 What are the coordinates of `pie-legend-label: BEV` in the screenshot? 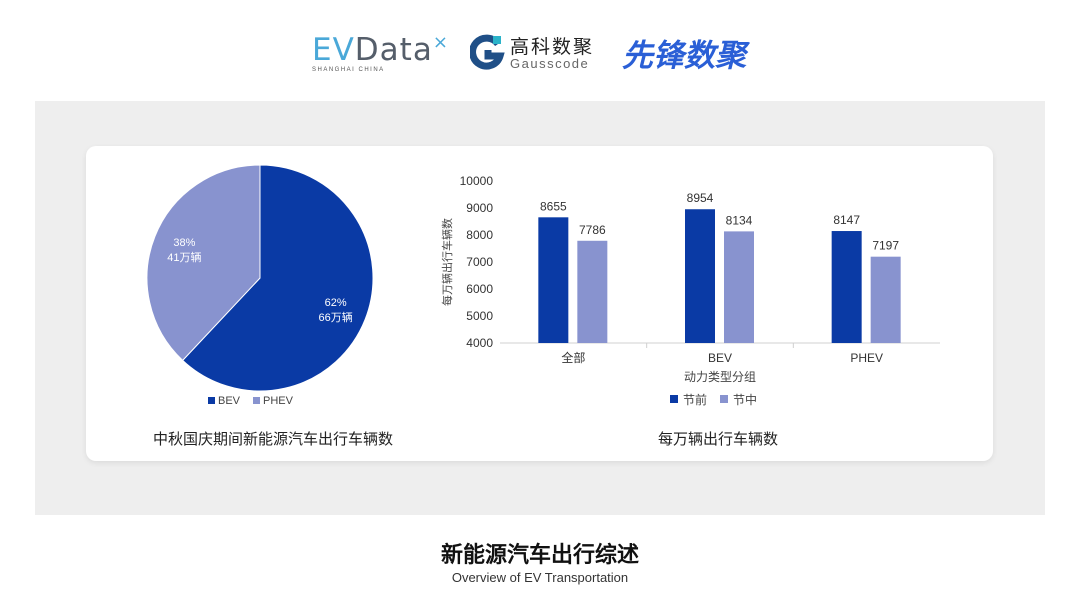 It's located at (229, 401).